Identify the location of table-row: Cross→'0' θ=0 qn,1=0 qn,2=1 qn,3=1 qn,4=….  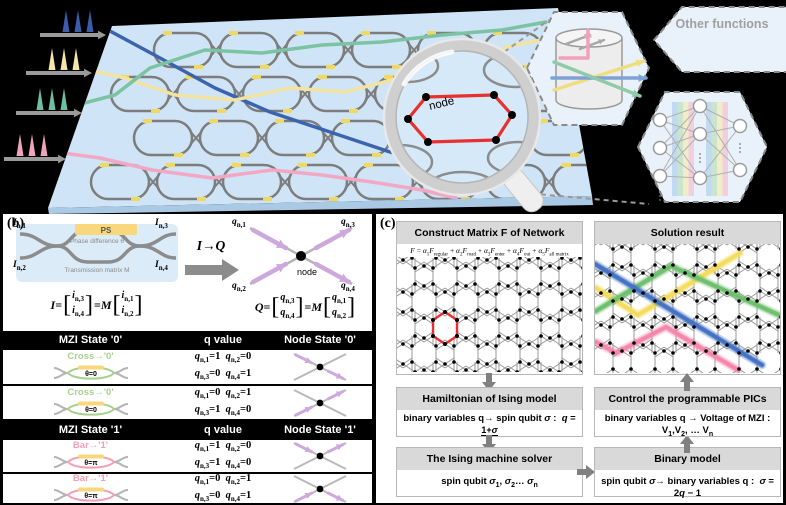
(187, 403).